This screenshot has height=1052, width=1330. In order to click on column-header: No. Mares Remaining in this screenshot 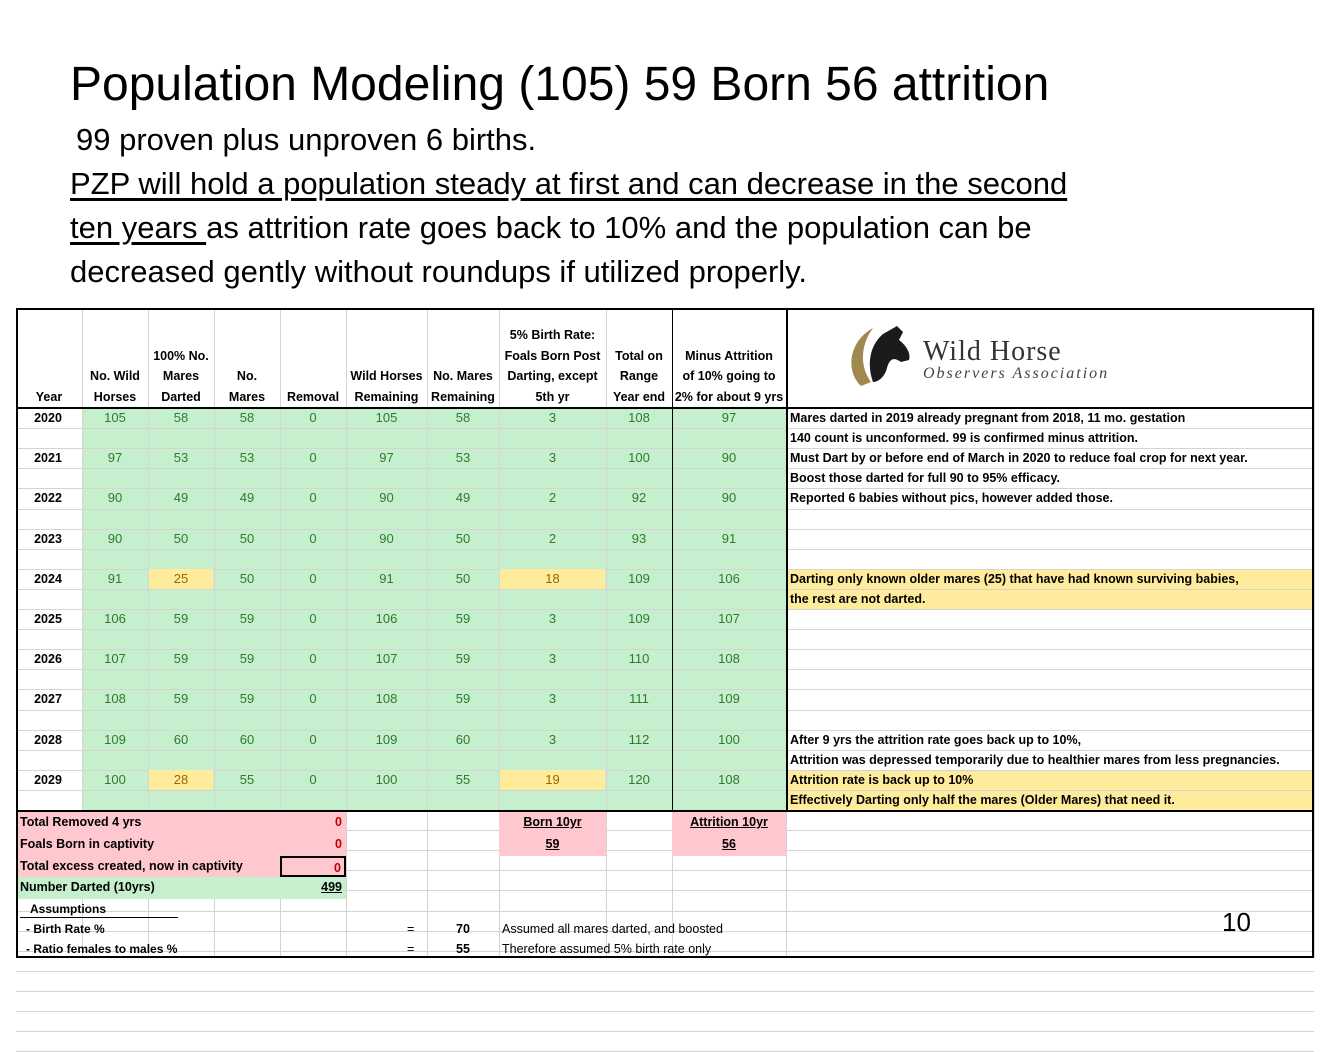, I will do `click(463, 386)`.